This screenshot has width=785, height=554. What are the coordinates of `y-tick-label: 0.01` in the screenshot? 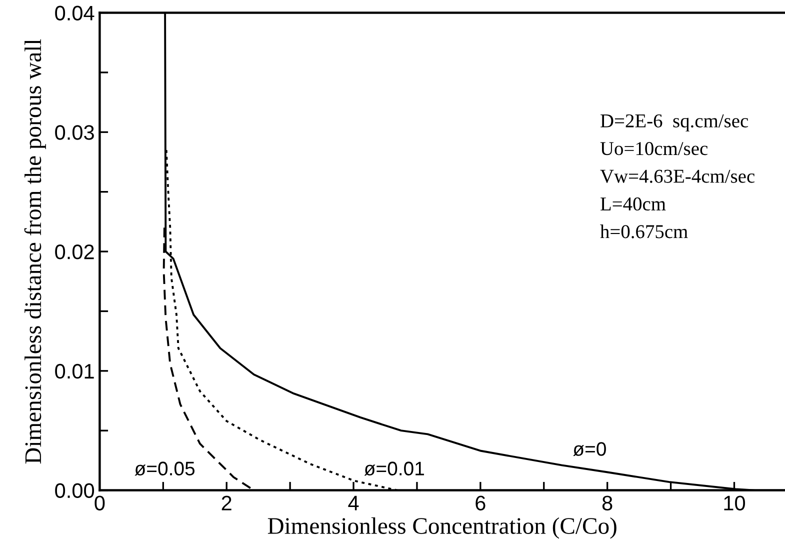 It's located at (74, 371).